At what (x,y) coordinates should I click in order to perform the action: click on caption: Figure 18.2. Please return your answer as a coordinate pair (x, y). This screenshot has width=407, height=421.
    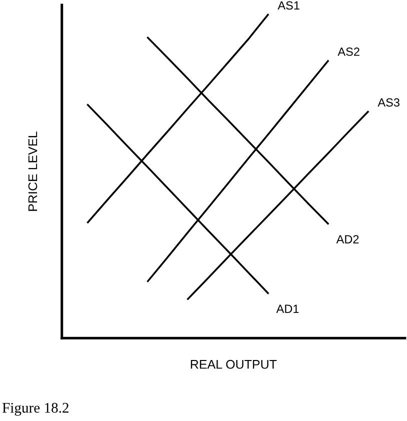
    Looking at the image, I should click on (35, 409).